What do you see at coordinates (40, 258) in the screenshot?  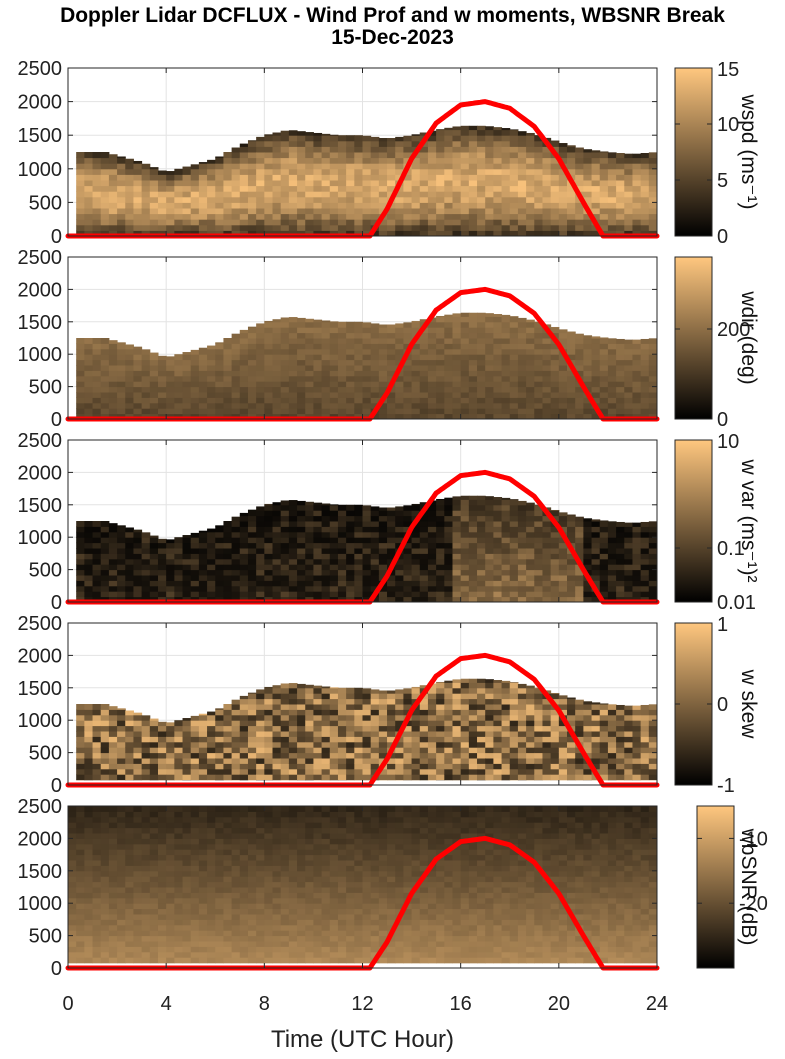 I see `y-tick-label: 2500` at bounding box center [40, 258].